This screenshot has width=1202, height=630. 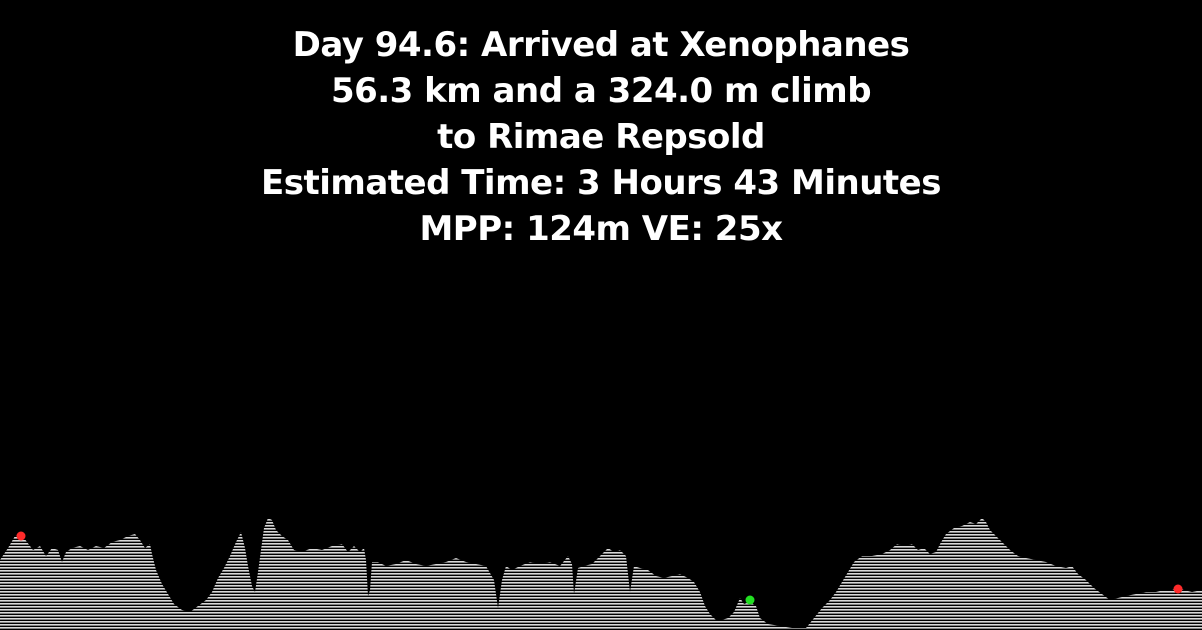 I want to click on title-destination: to Rimae Repsold, so click(x=601, y=137).